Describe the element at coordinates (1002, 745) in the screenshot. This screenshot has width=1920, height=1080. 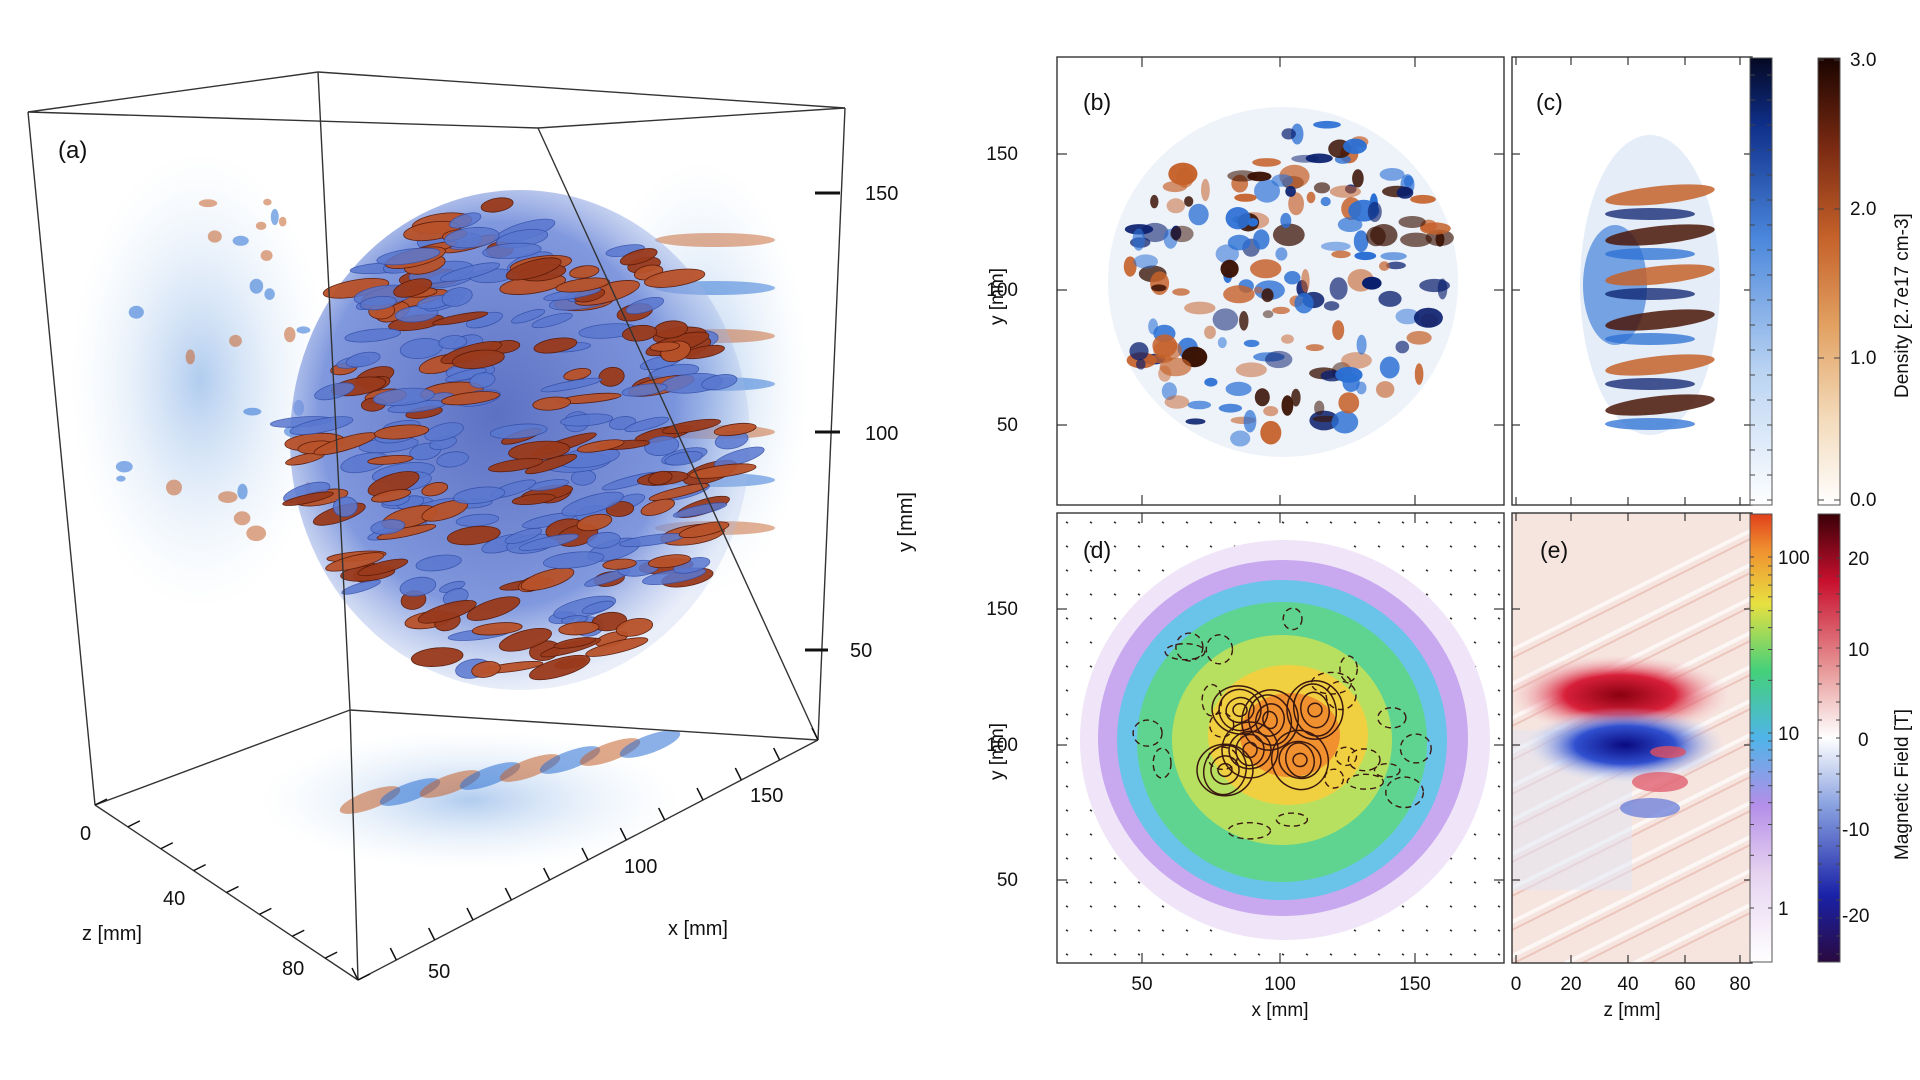
I see `panel-d-y-tick-100: 100` at that location.